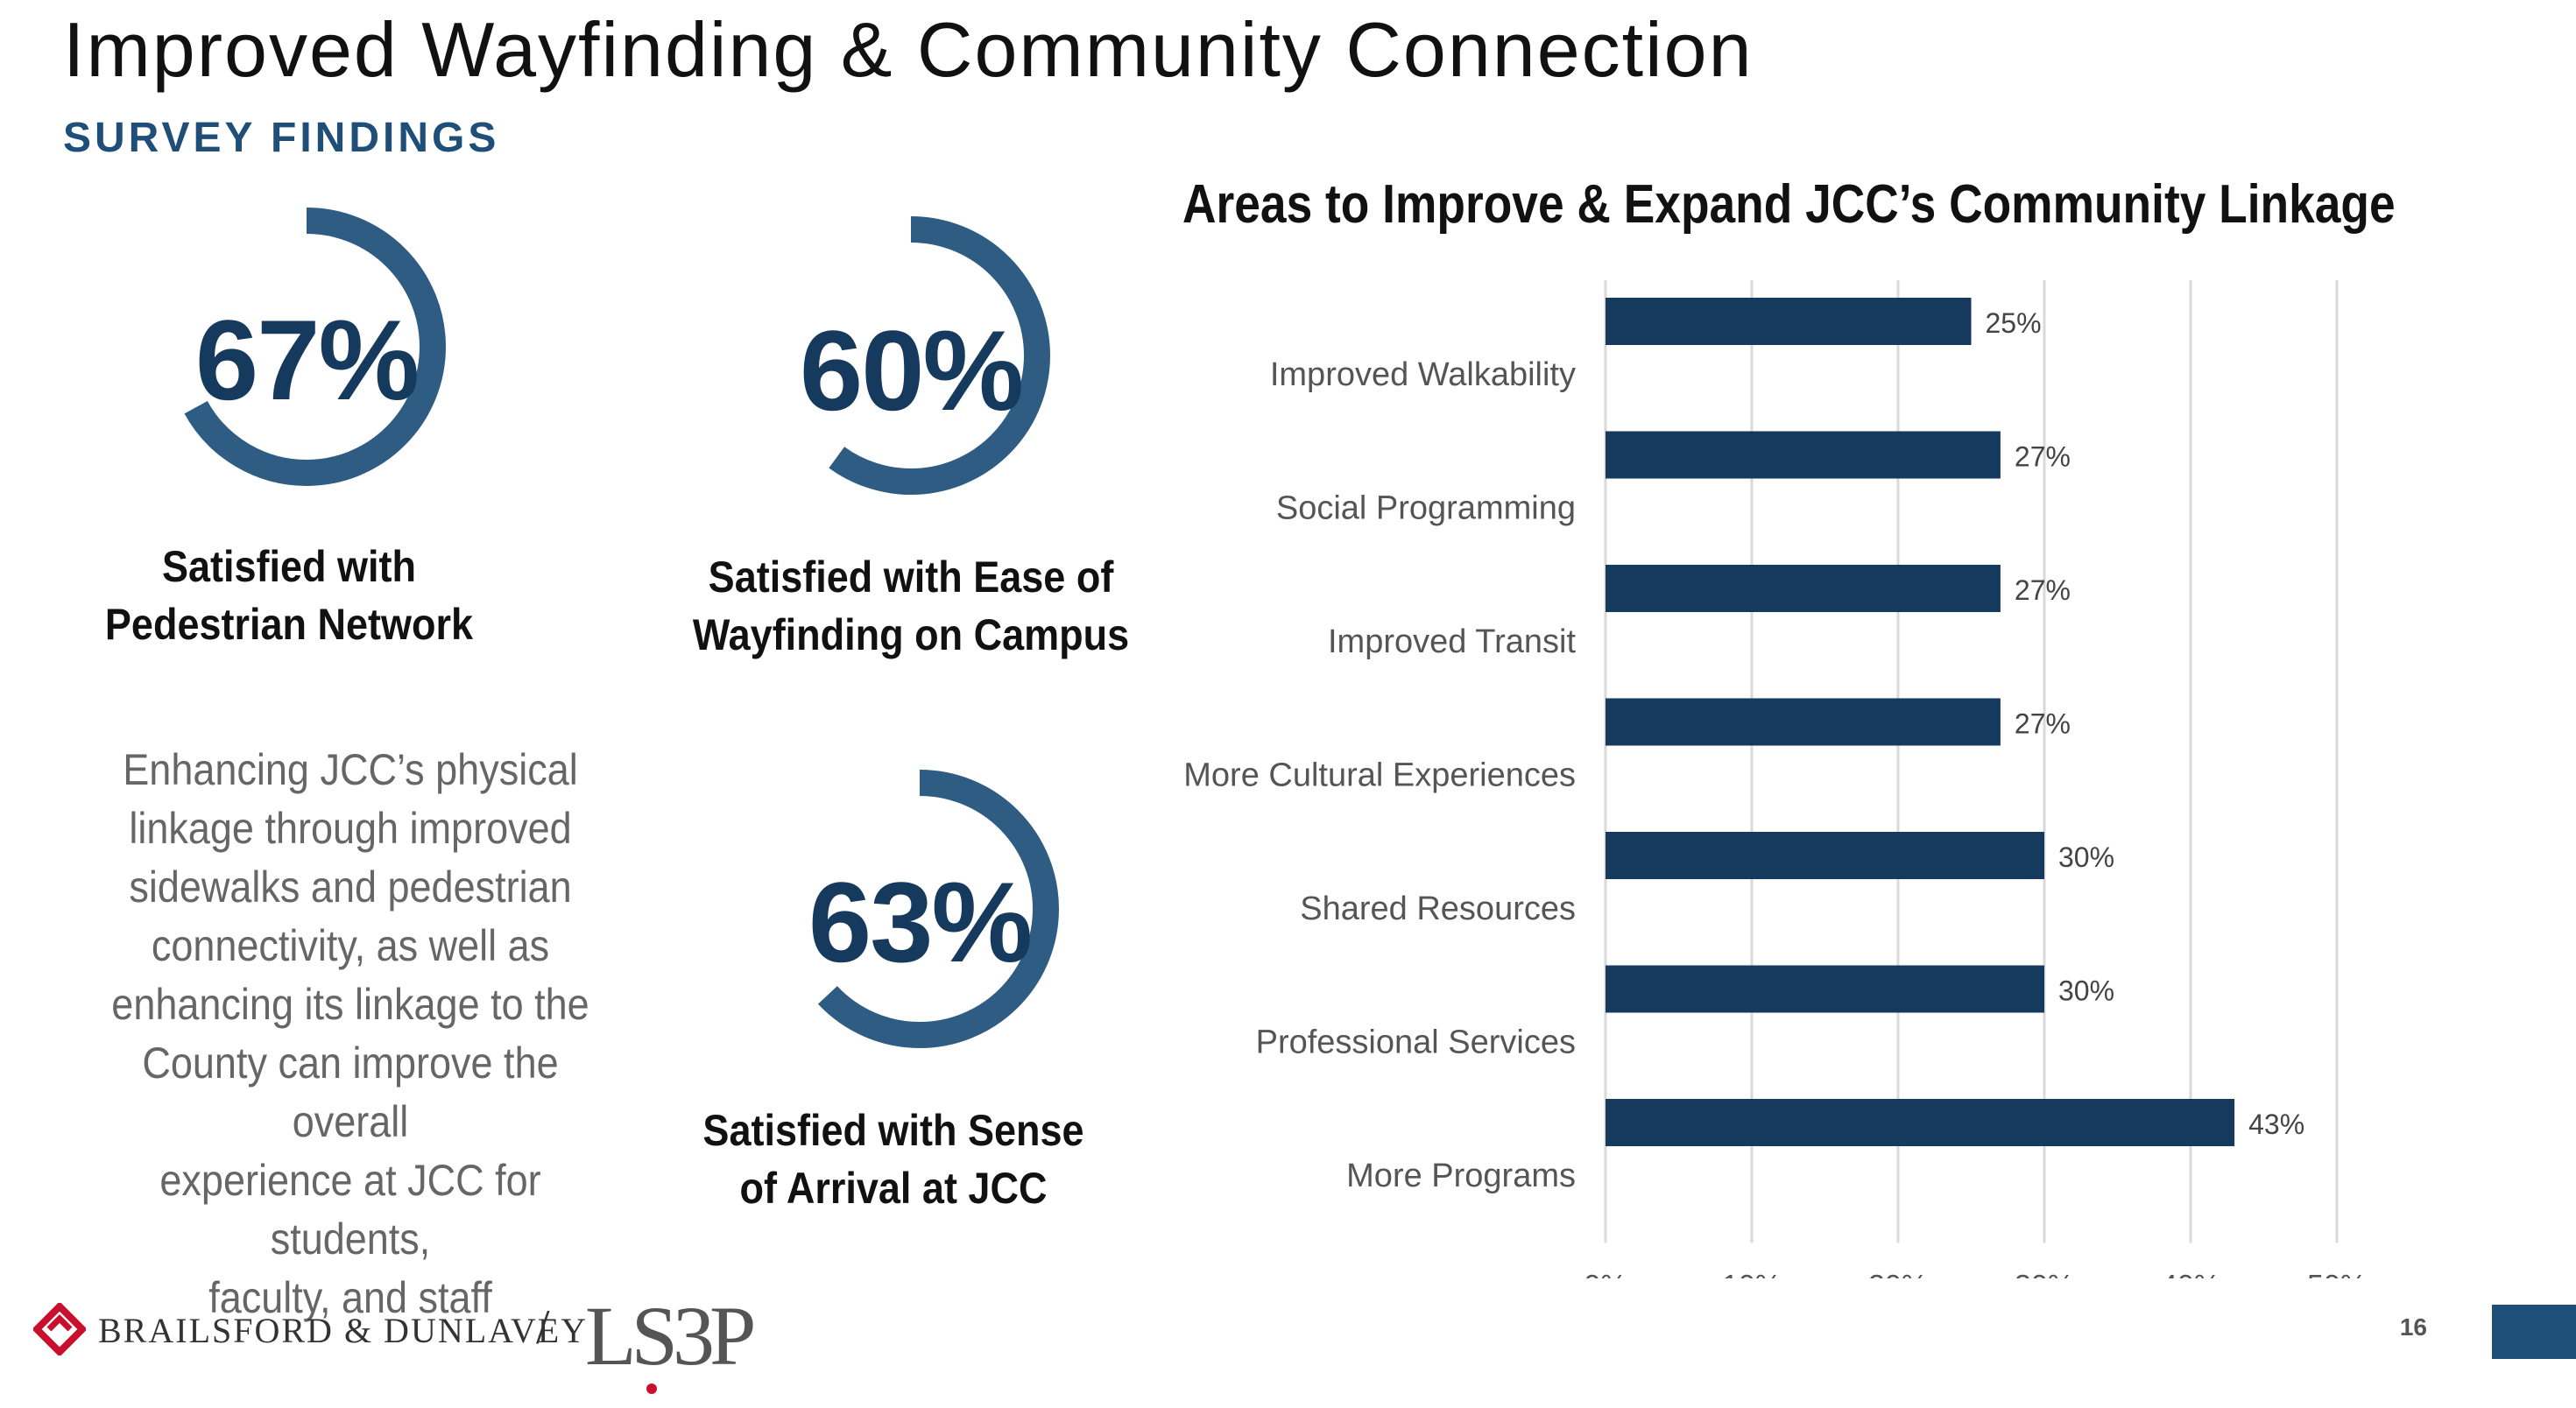  I want to click on data-label: 43%, so click(2276, 1124).